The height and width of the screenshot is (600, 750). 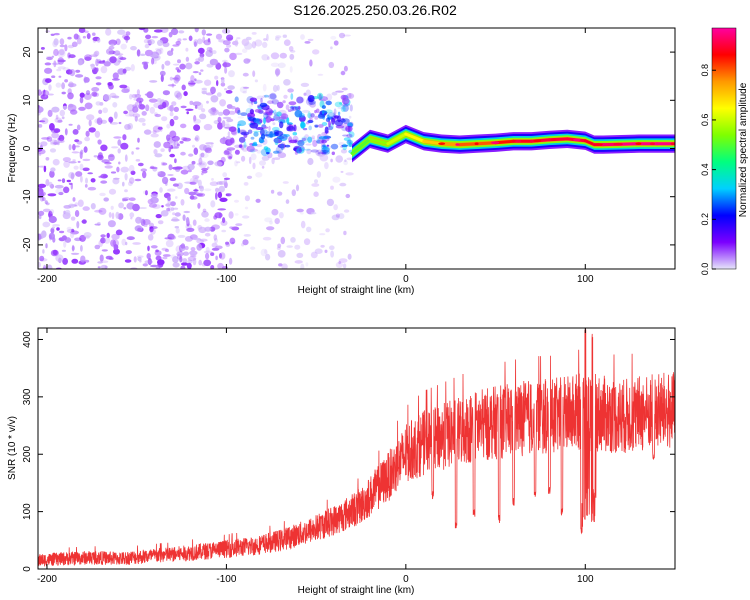 What do you see at coordinates (12, 148) in the screenshot?
I see `spectrogram-ylabel: Frequency (Hz)` at bounding box center [12, 148].